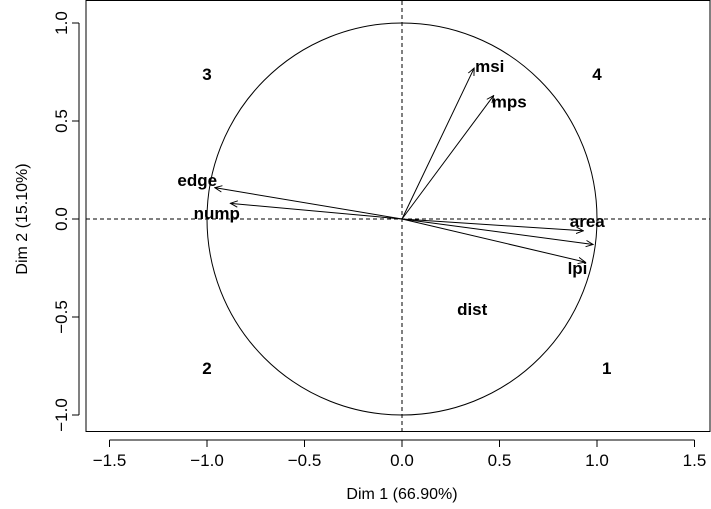 The height and width of the screenshot is (509, 711). I want to click on arrow-area, so click(492, 224).